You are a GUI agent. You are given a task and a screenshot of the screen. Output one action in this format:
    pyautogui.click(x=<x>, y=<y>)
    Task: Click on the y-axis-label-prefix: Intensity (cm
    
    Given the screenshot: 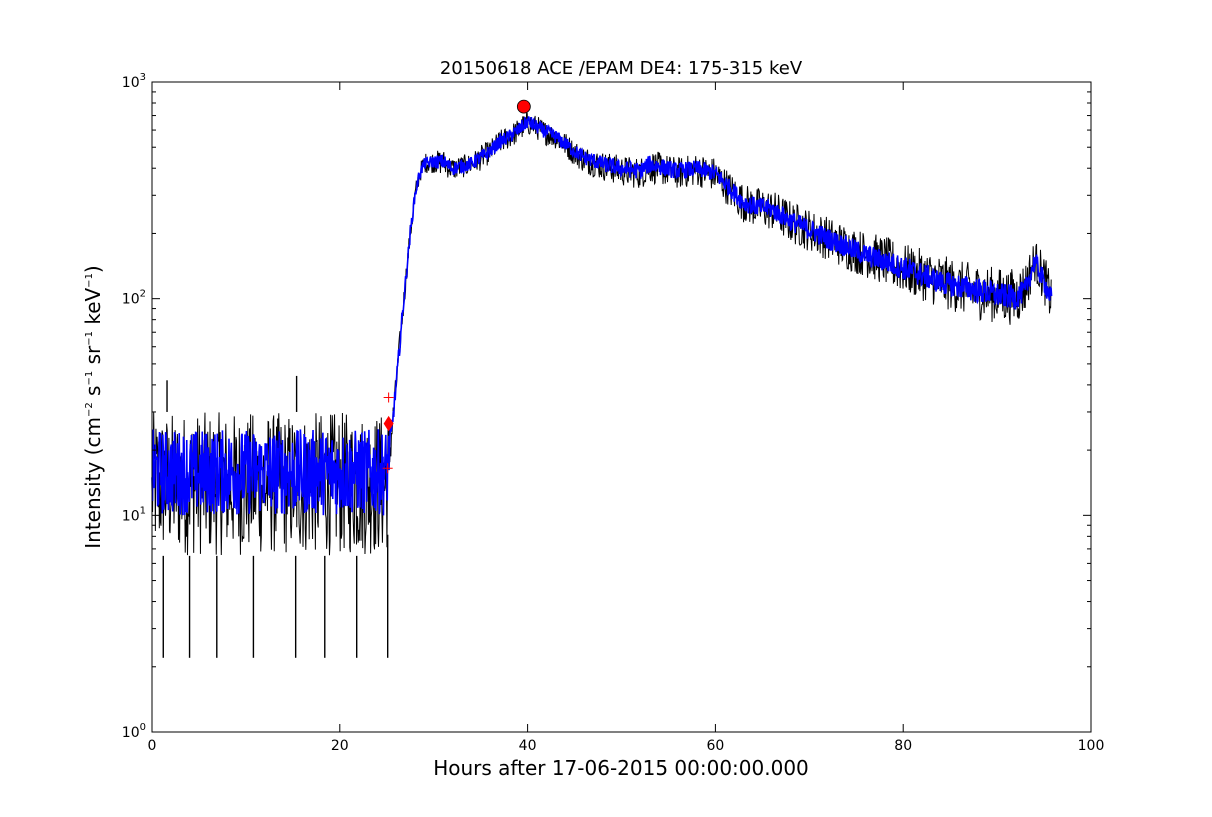 What is the action you would take?
    pyautogui.click(x=93, y=483)
    